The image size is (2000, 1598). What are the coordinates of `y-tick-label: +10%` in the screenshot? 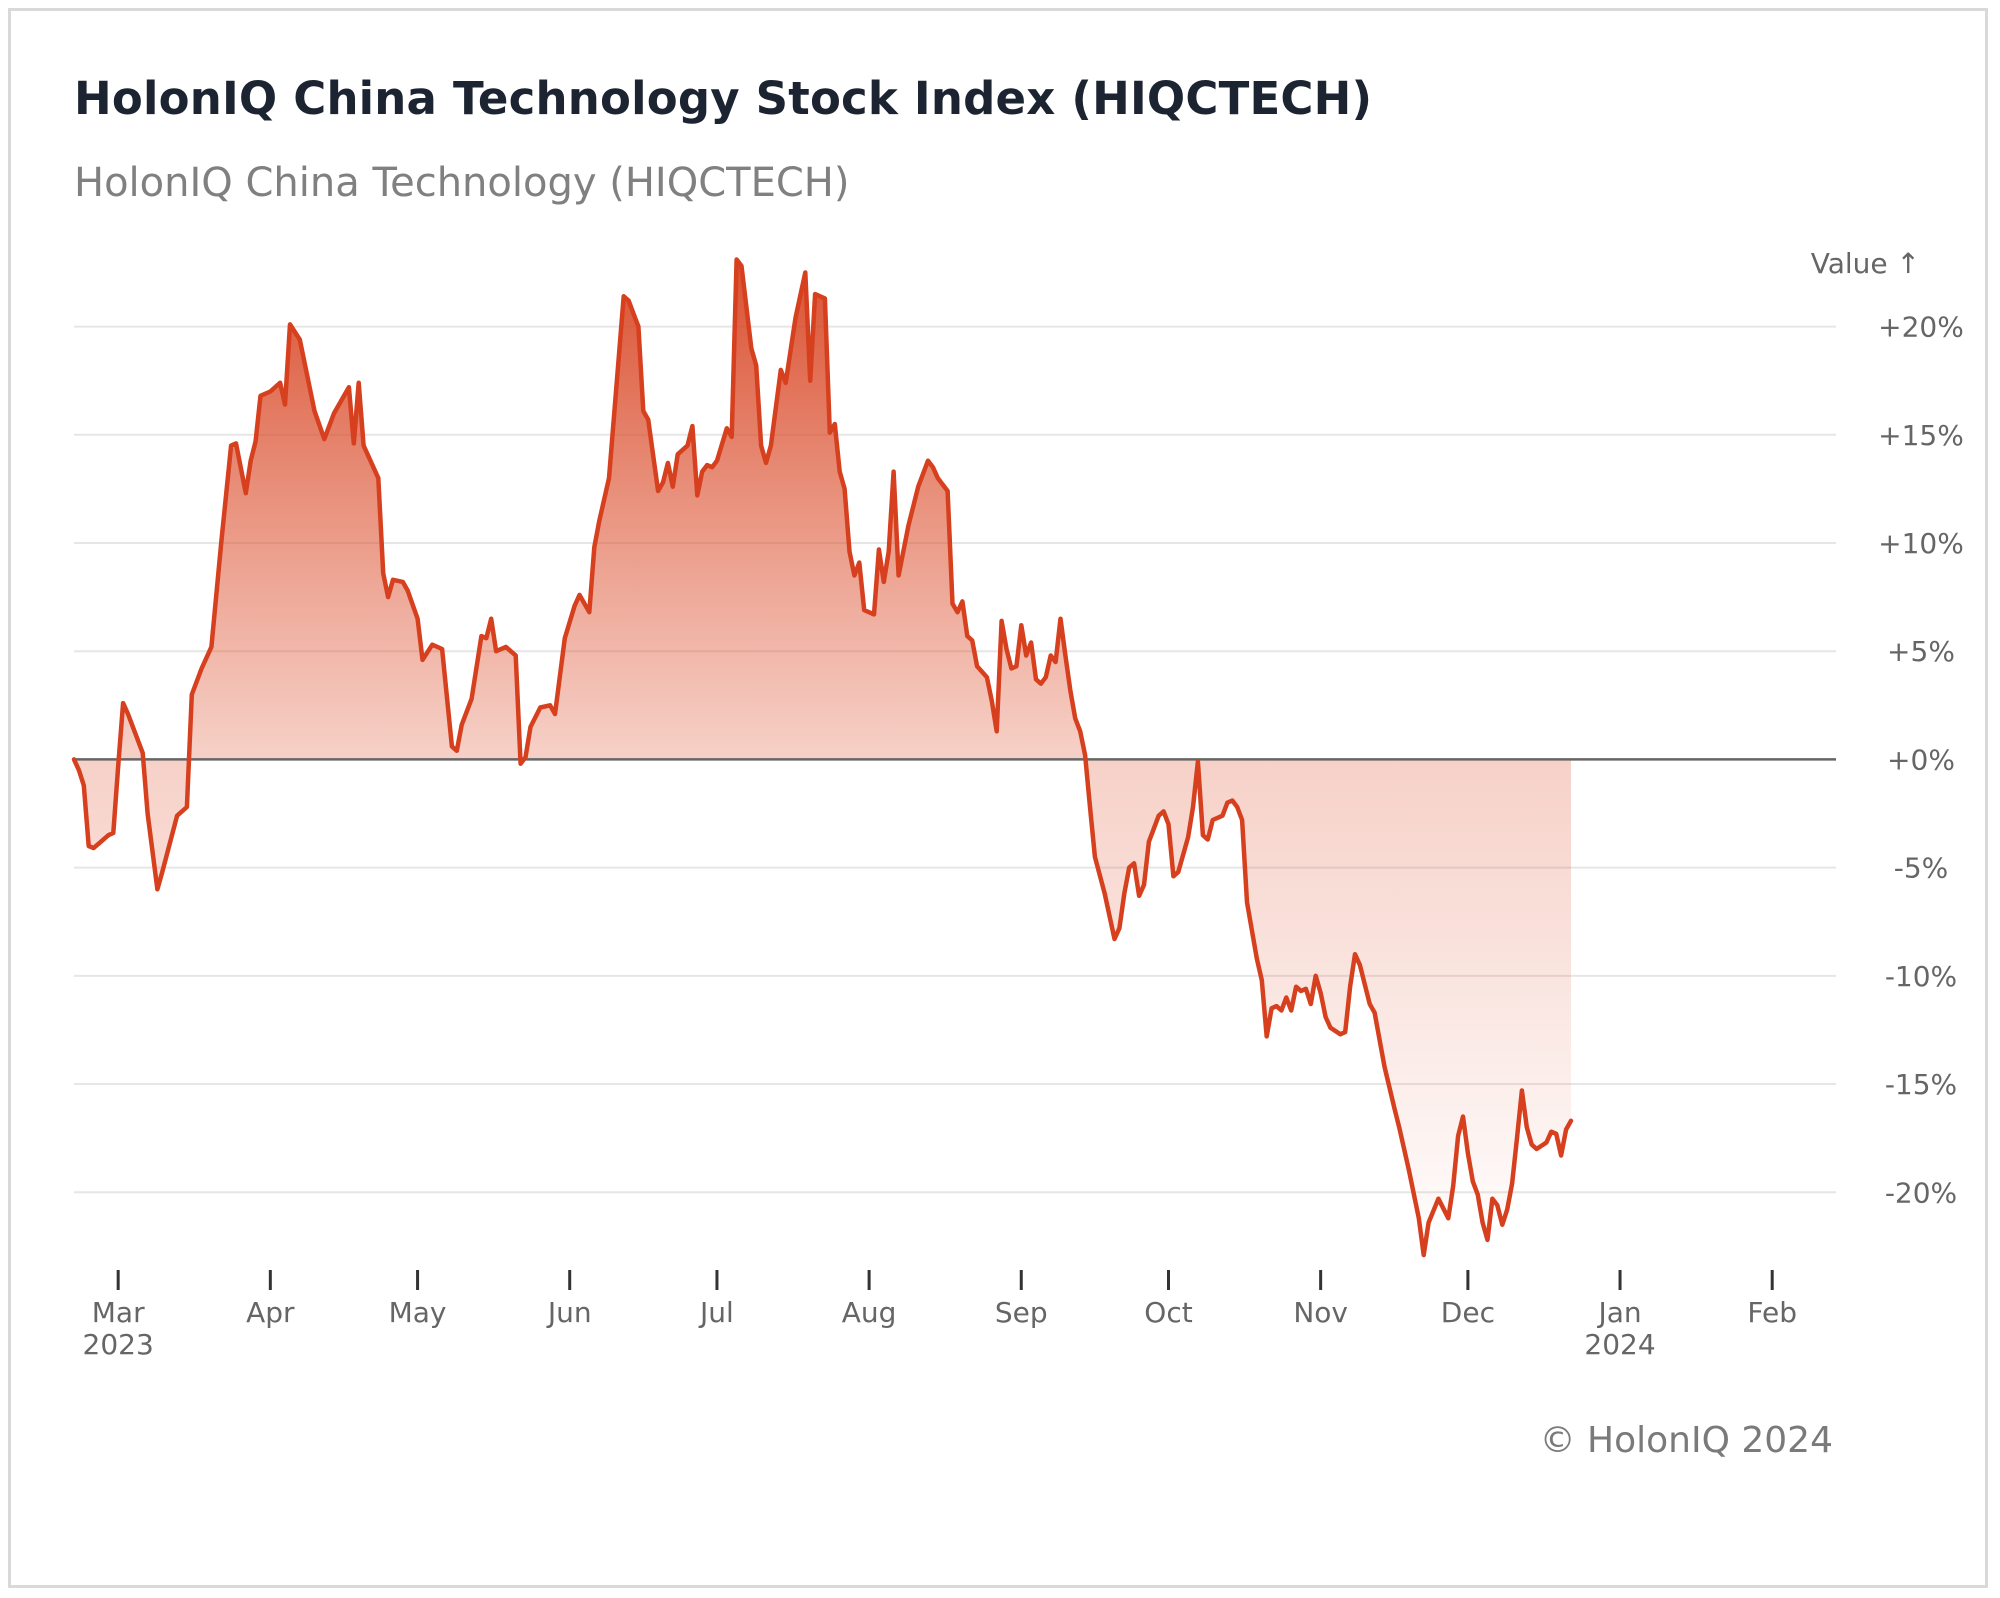 It's located at (1921, 543).